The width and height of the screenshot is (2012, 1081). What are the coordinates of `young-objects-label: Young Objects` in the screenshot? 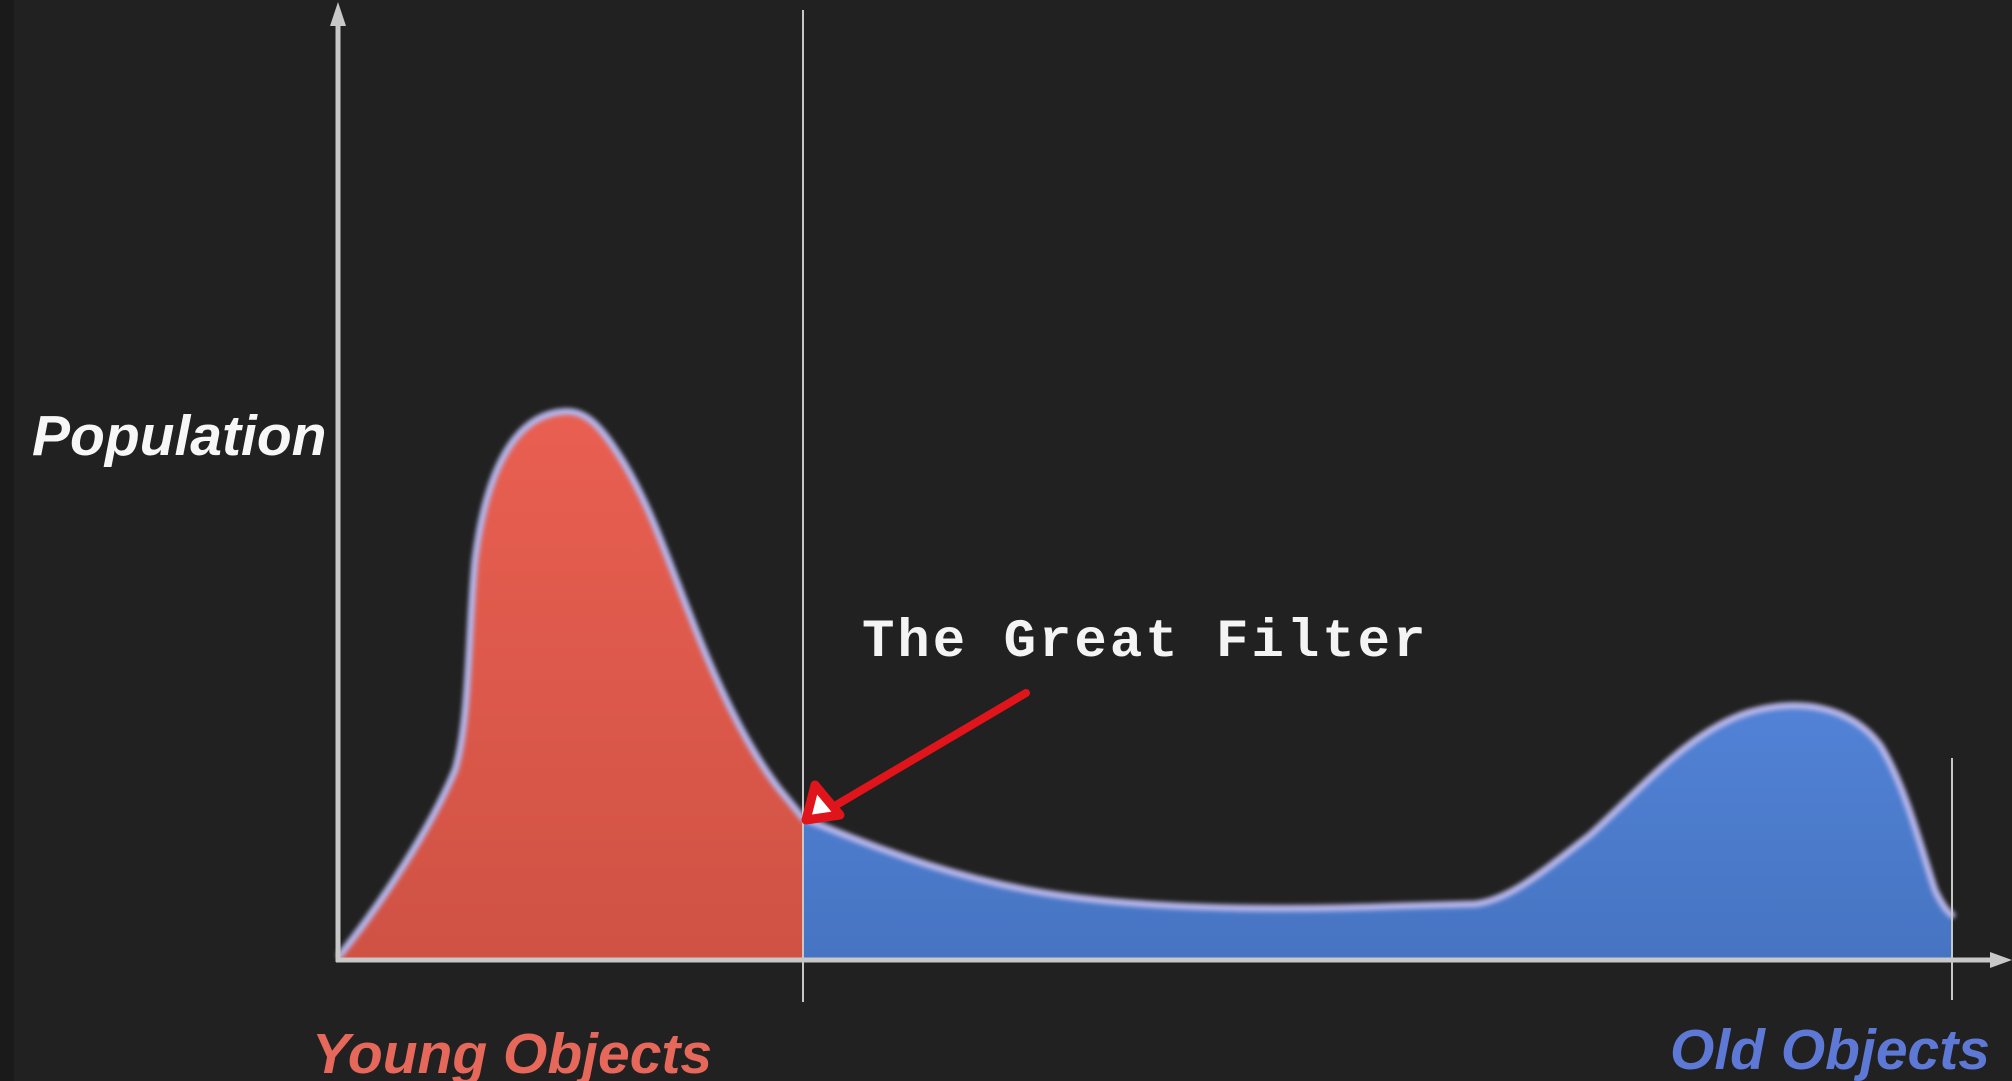 It's located at (512, 1051).